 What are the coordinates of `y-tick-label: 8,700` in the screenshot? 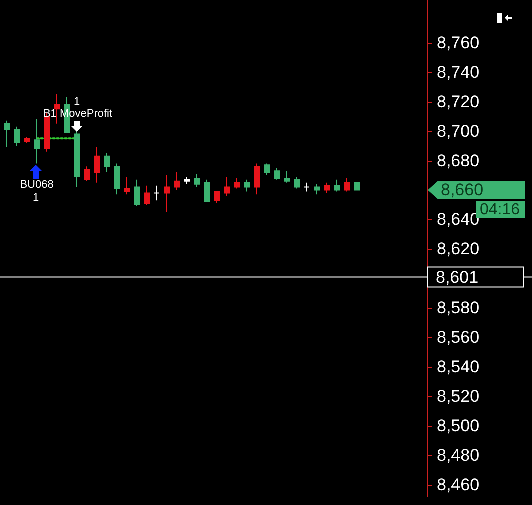 It's located at (458, 131).